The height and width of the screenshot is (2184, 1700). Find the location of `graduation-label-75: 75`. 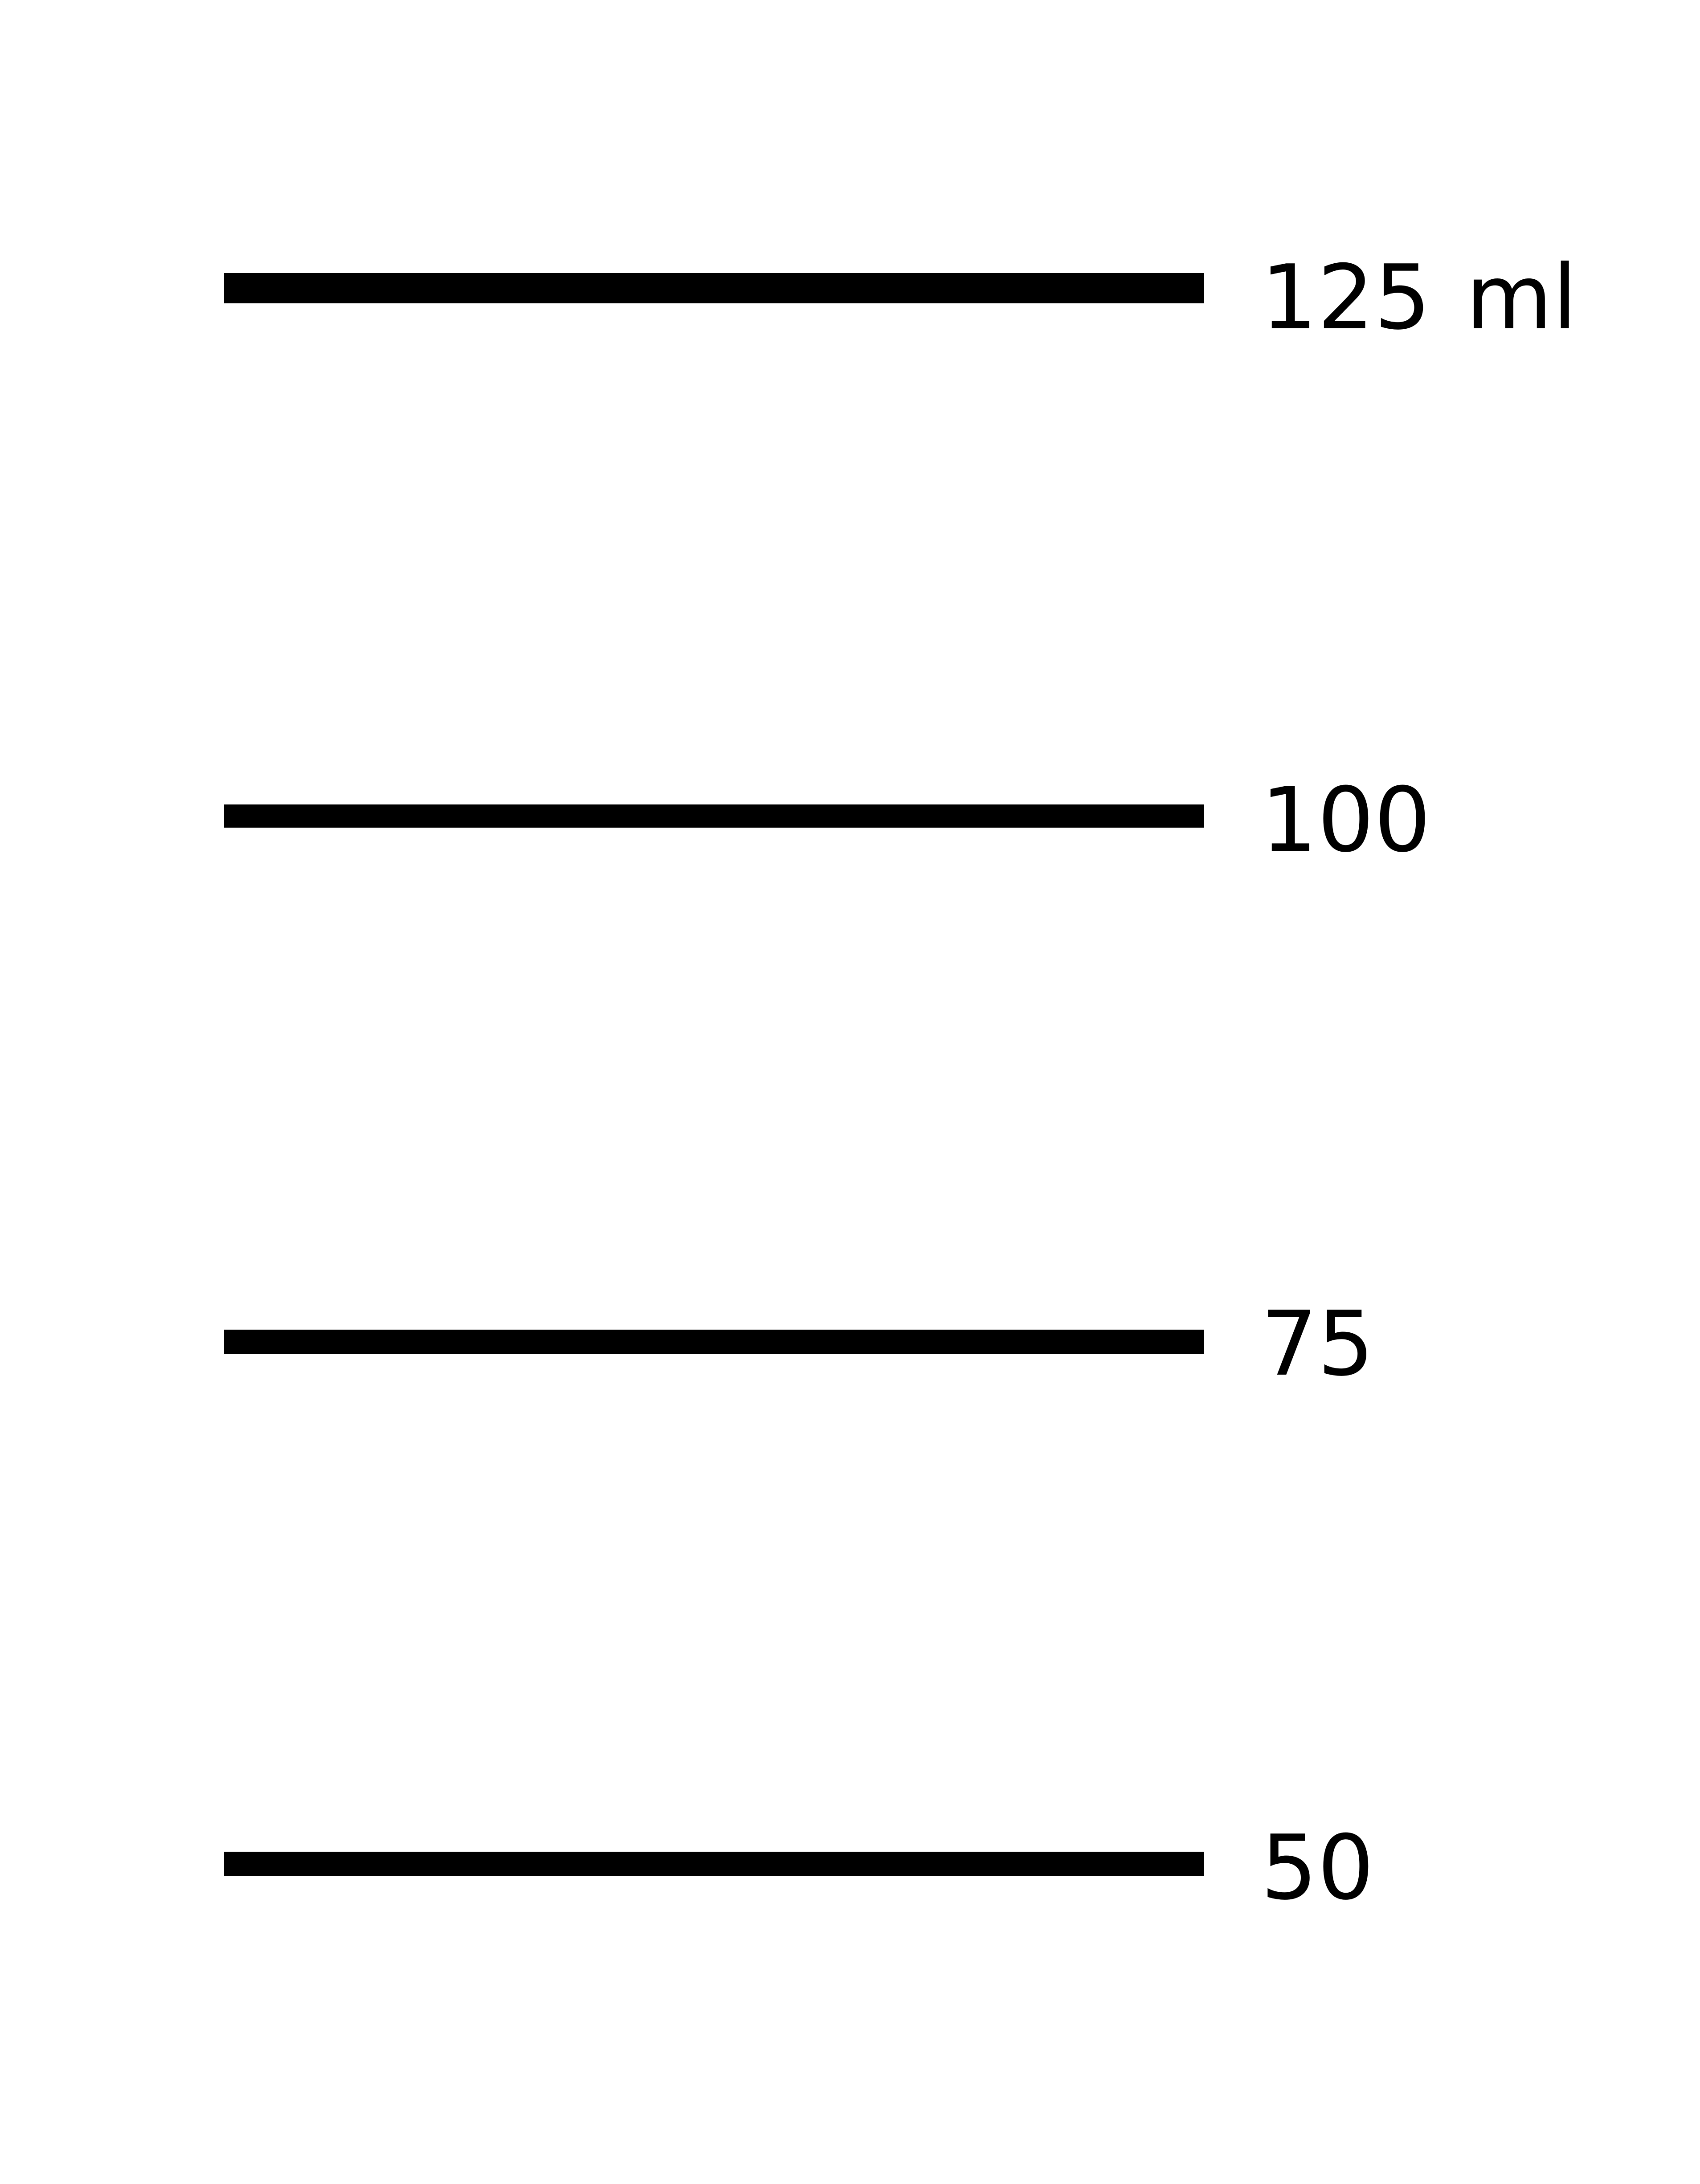

graduation-label-75: 75 is located at coordinates (1317, 1344).